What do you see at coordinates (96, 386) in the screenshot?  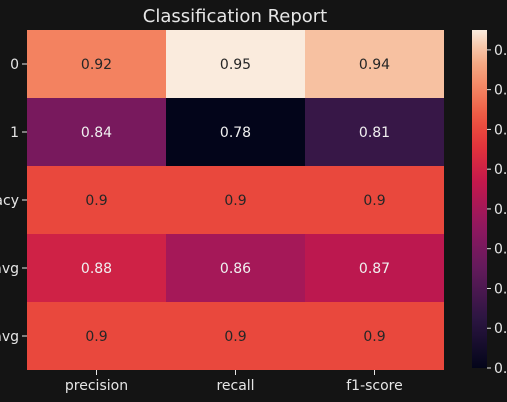 I see `x-tick-label: precision` at bounding box center [96, 386].